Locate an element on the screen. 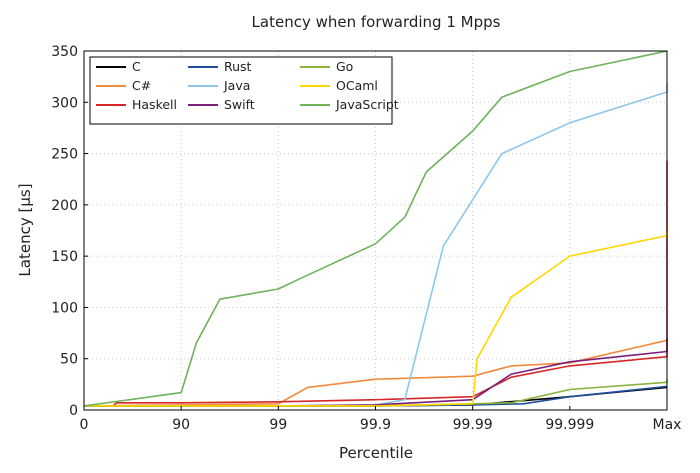 This screenshot has width=700, height=473. legend-label: C is located at coordinates (136, 66).